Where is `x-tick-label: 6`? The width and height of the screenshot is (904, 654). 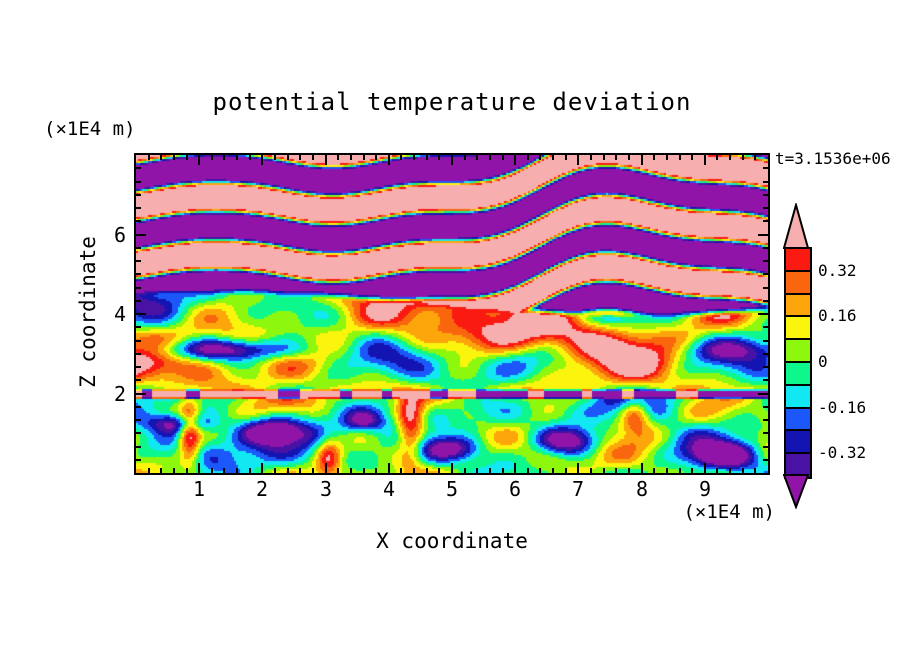 x-tick-label: 6 is located at coordinates (515, 489).